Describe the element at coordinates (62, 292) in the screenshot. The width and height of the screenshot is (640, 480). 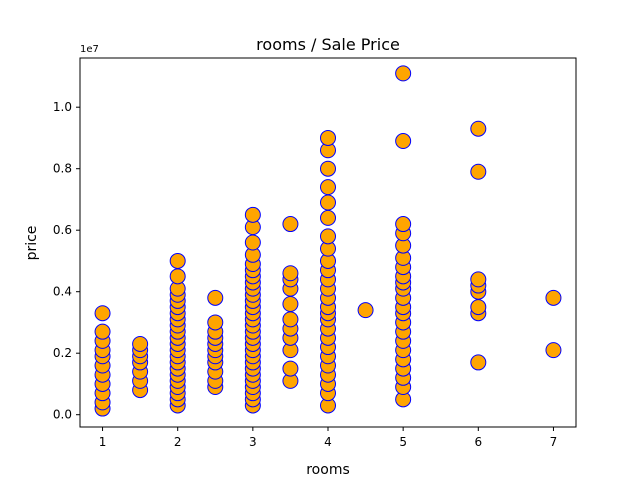
I see `y-tick-label: 0.4` at that location.